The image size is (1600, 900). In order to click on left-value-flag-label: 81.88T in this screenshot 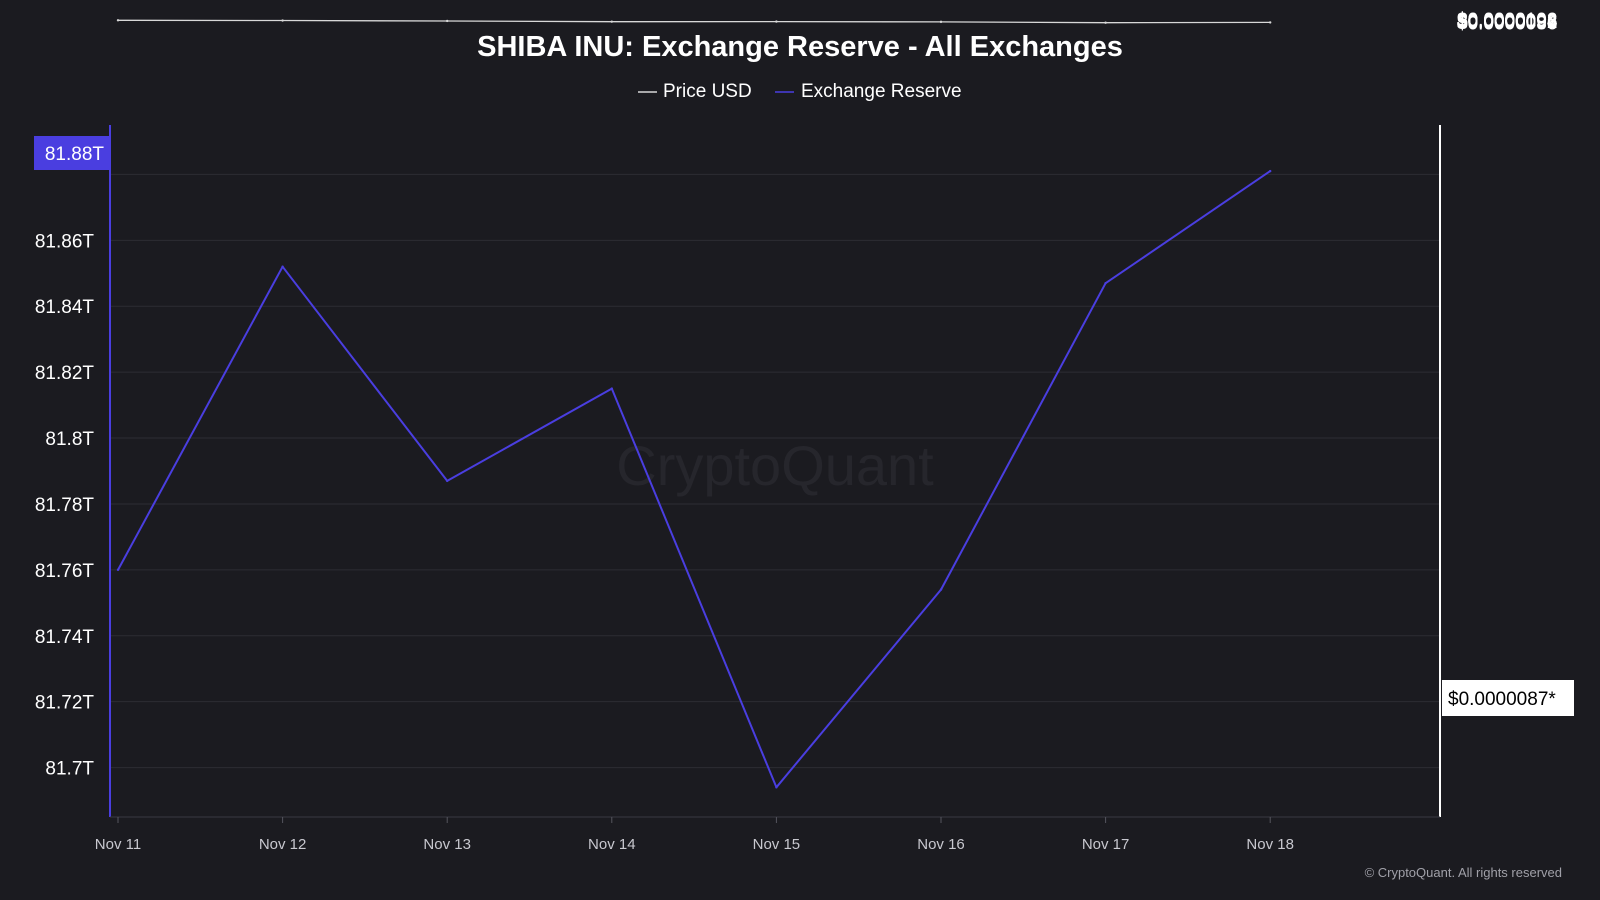, I will do `click(75, 154)`.